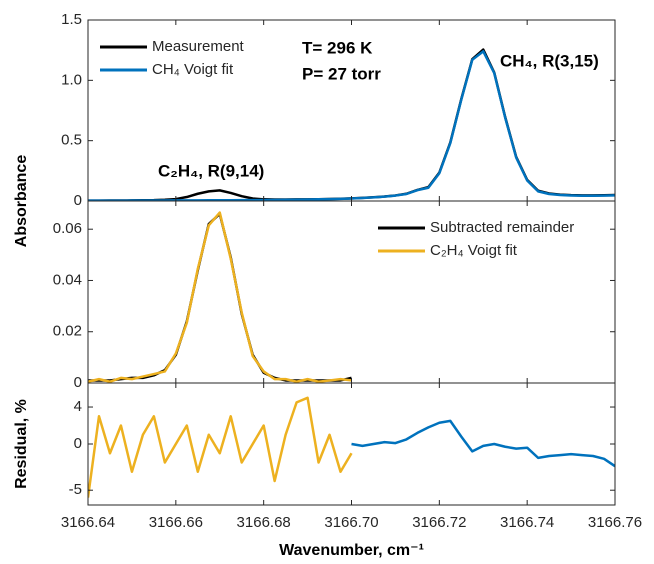 Image resolution: width=654 pixels, height=564 pixels. What do you see at coordinates (351, 550) in the screenshot?
I see `x-axis-label: Wavenumber, cm⁻¹` at bounding box center [351, 550].